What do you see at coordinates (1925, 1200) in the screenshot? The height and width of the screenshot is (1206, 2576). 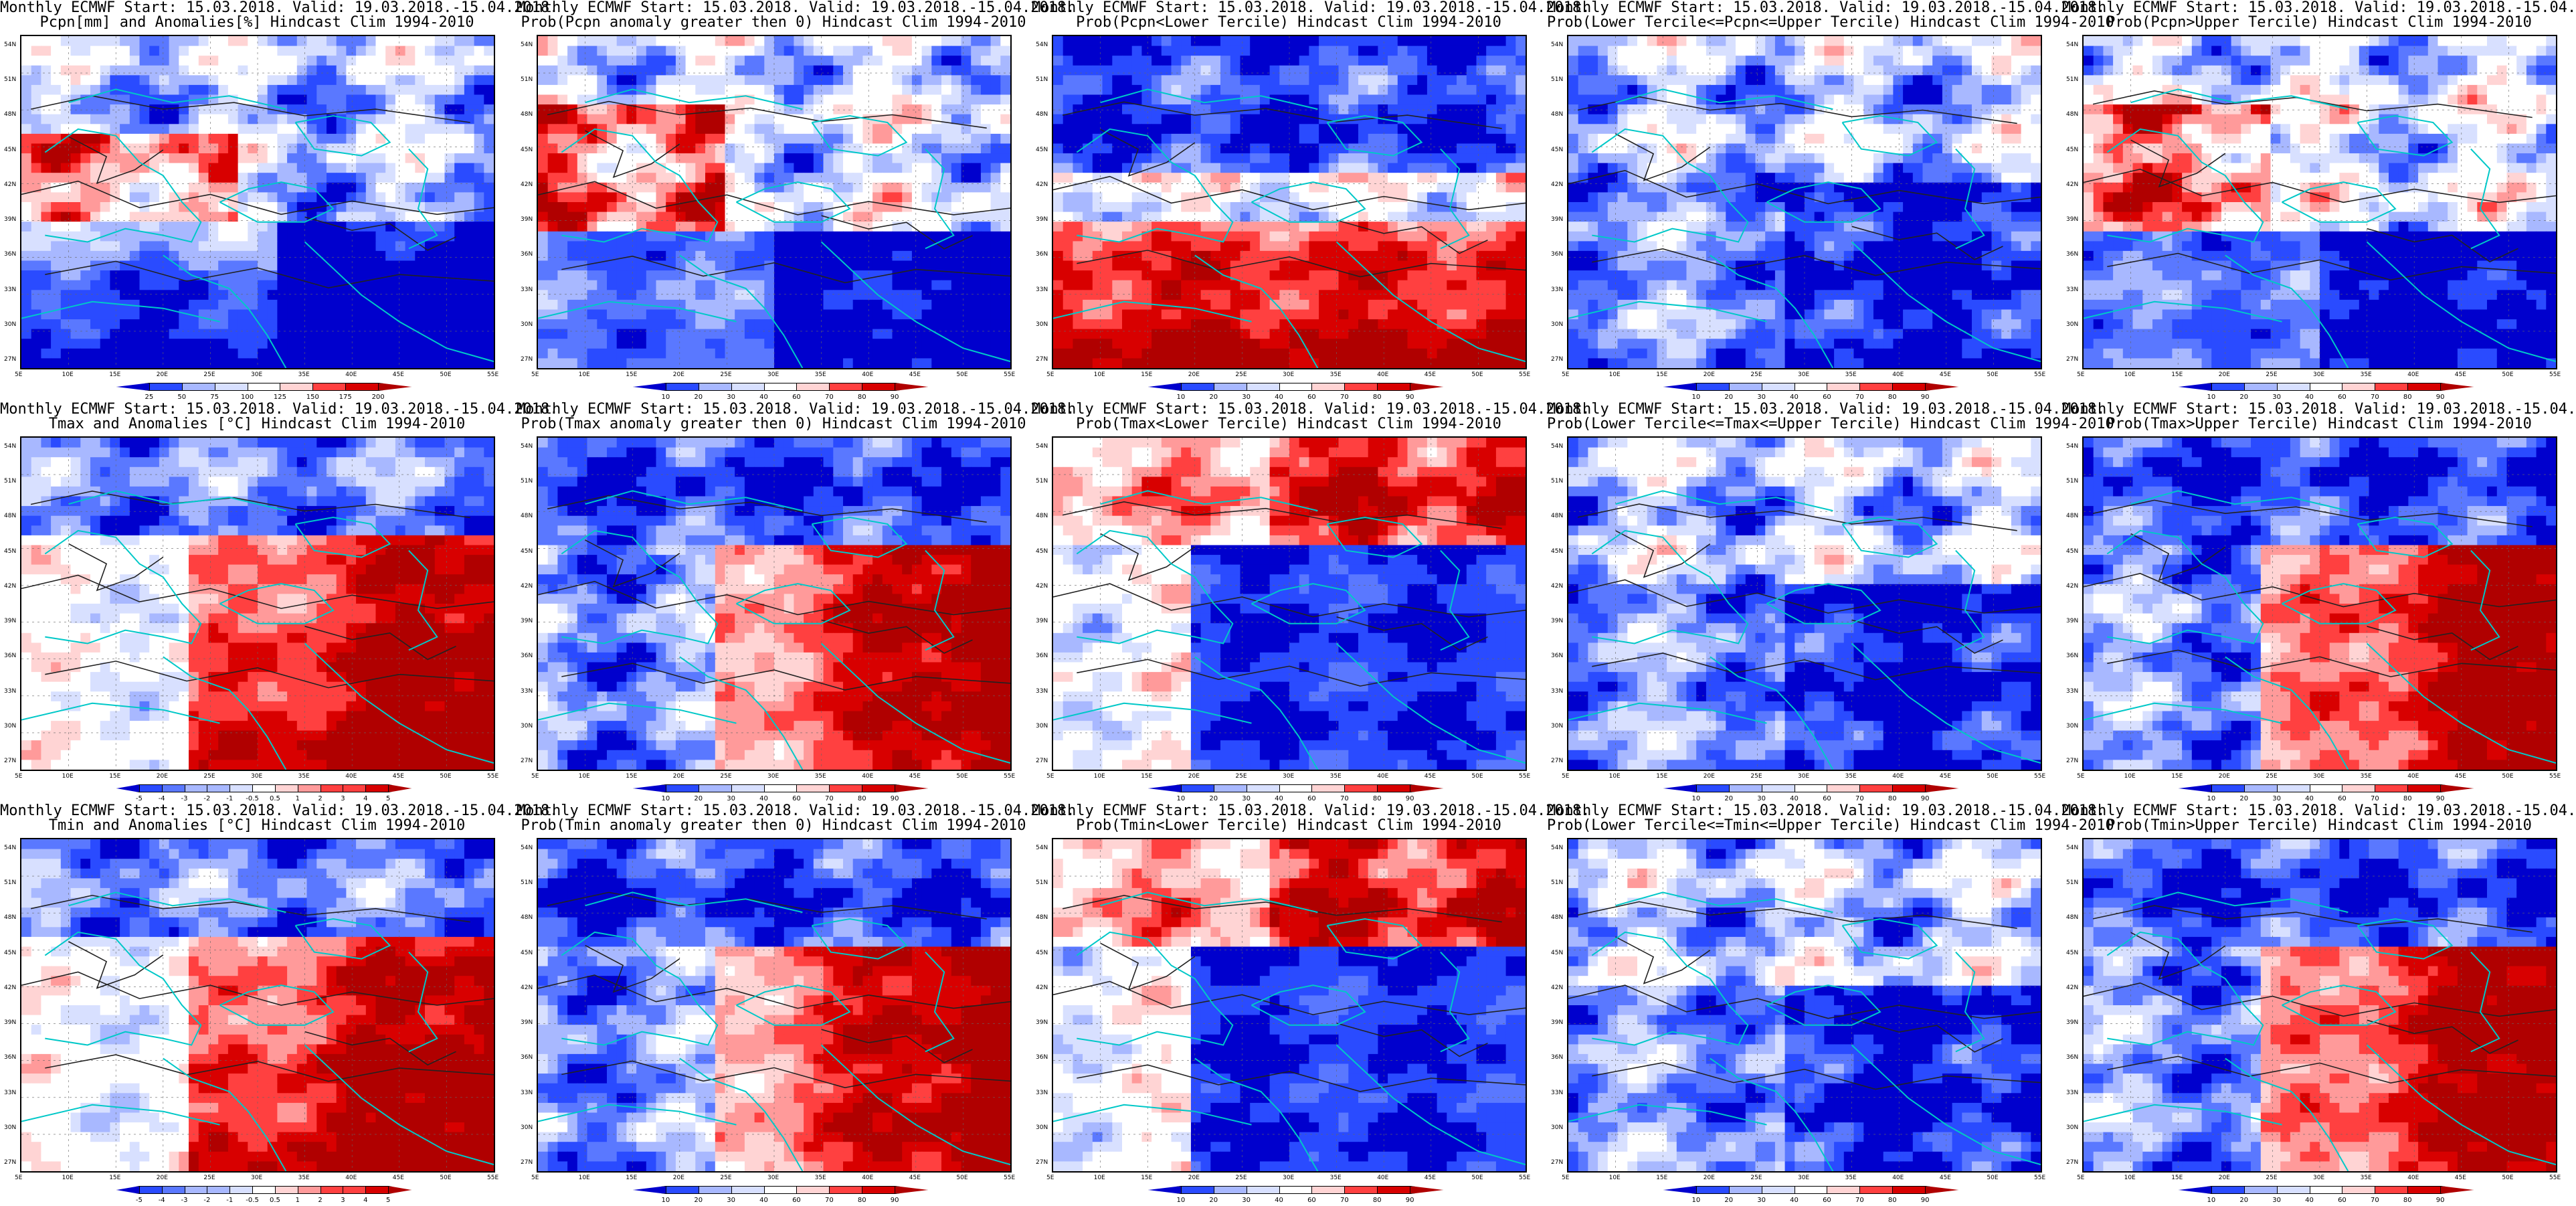 I see `color-bar-tick-label: 90` at bounding box center [1925, 1200].